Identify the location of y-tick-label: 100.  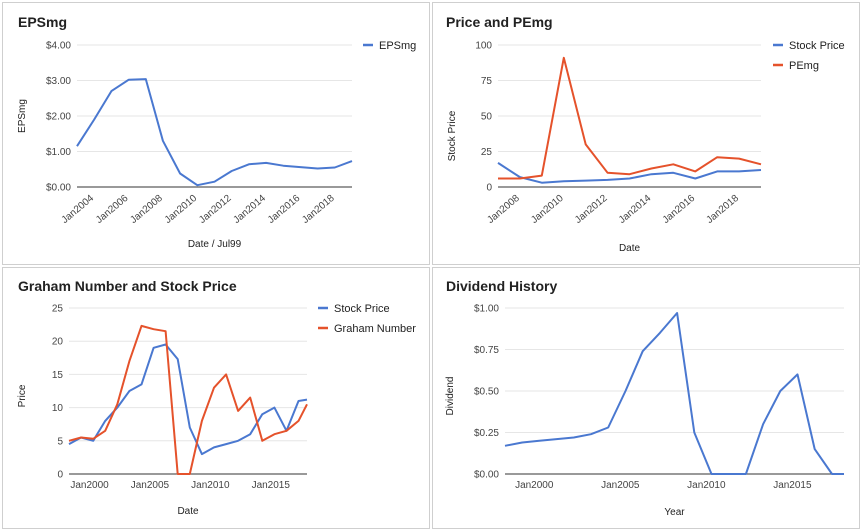
(483, 46).